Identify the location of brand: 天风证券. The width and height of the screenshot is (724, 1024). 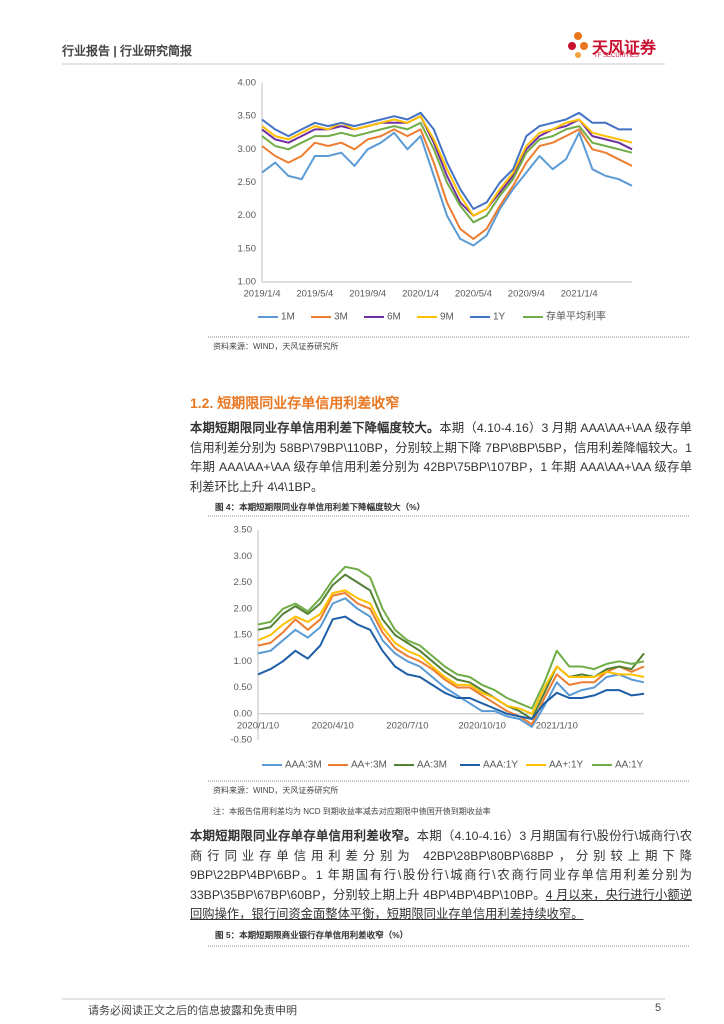
(624, 48).